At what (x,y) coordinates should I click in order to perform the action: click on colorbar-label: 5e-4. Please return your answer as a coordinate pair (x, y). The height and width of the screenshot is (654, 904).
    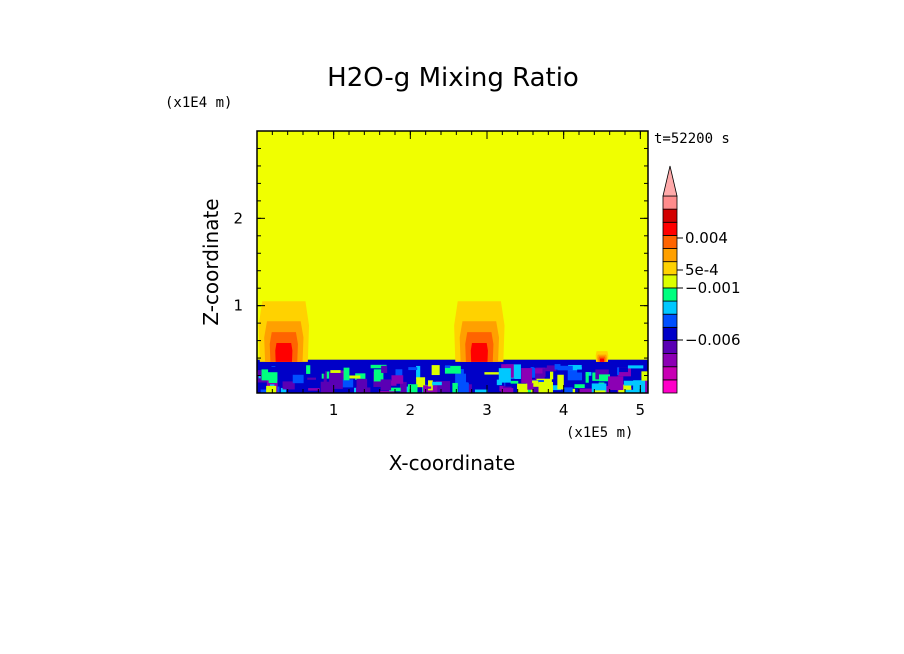
    Looking at the image, I should click on (702, 270).